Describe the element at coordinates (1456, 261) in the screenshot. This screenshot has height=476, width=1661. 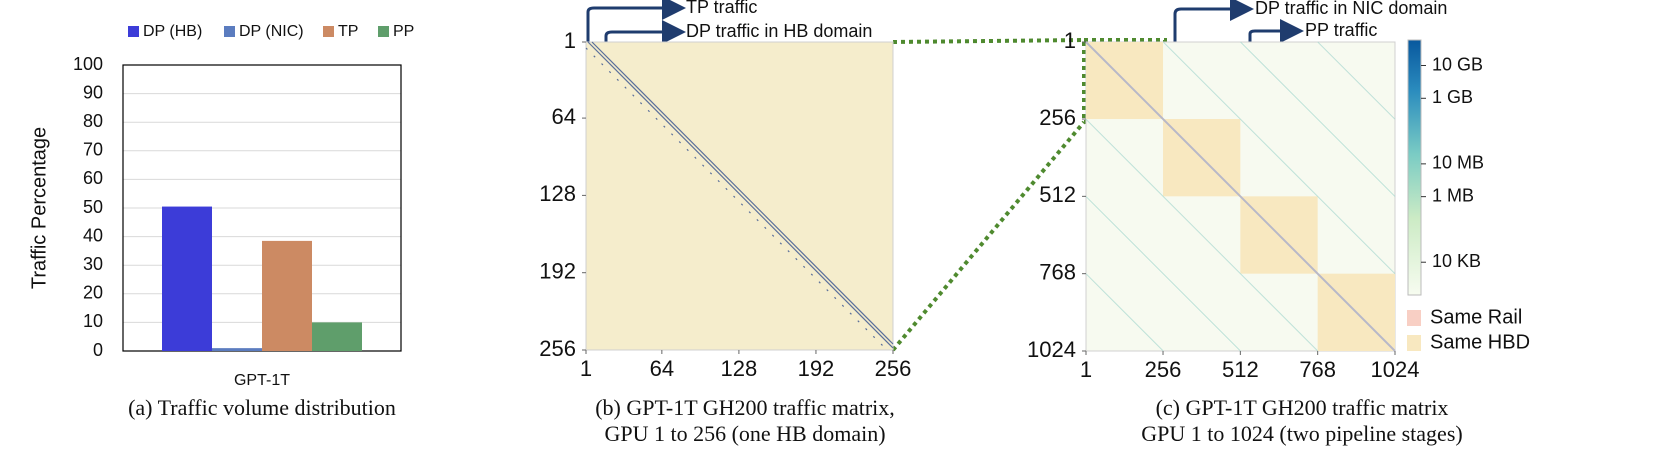
I see `colorbar-label: 10 KB` at that location.